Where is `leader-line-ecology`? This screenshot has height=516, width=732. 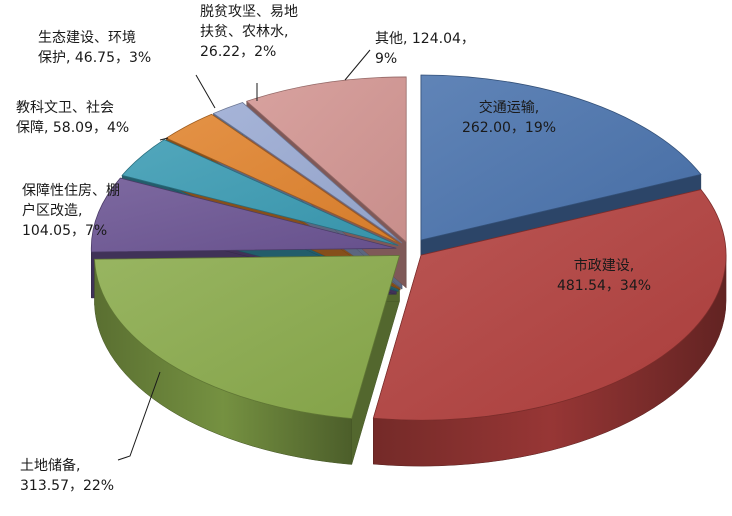
leader-line-ecology is located at coordinates (205, 91).